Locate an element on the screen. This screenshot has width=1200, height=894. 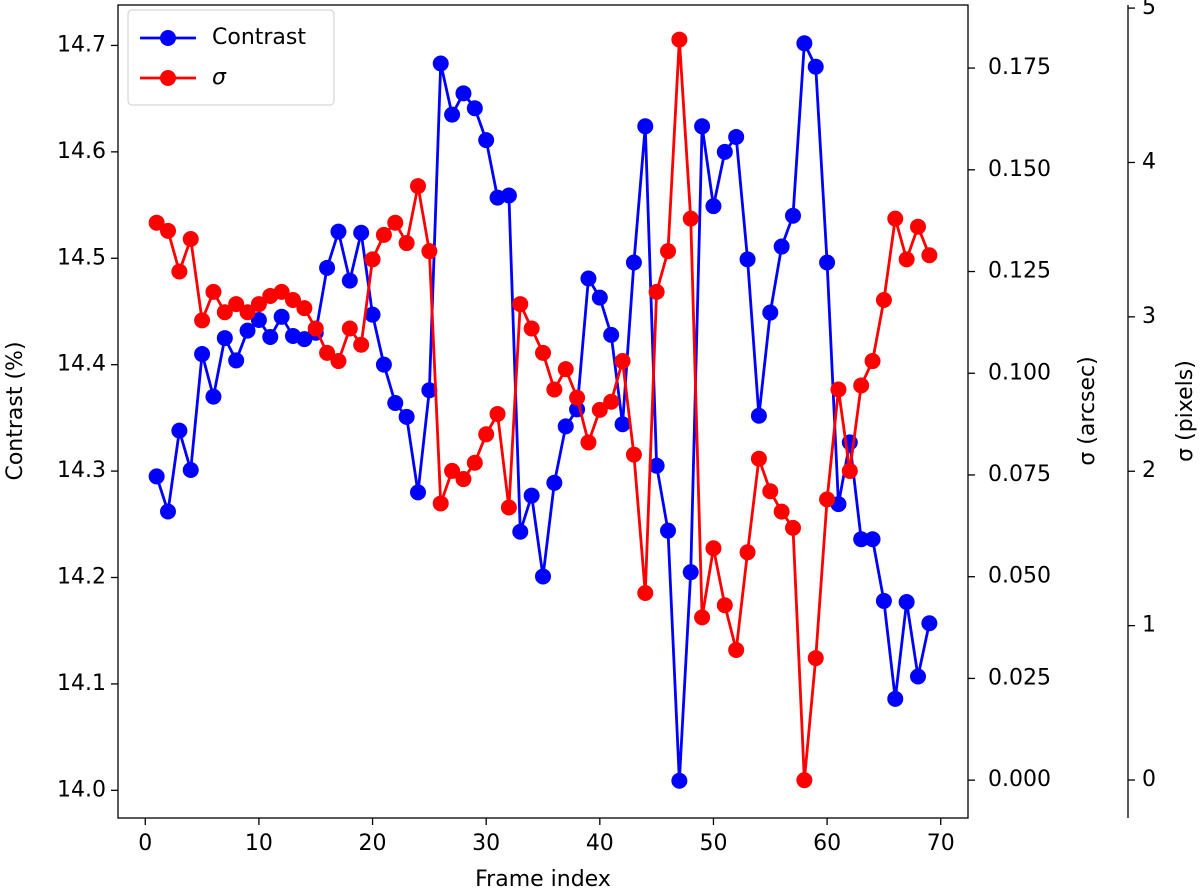
x-tick-label: 60 is located at coordinates (827, 843).